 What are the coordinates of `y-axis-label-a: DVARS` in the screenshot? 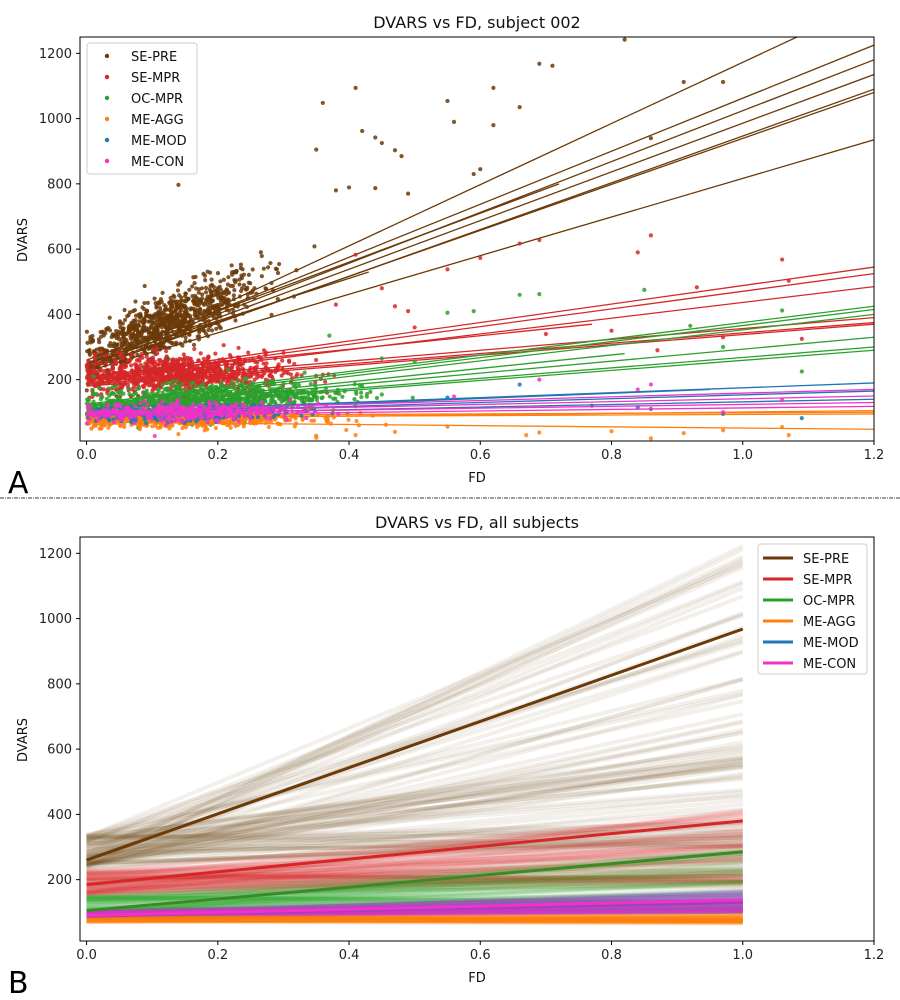 It's located at (23, 240).